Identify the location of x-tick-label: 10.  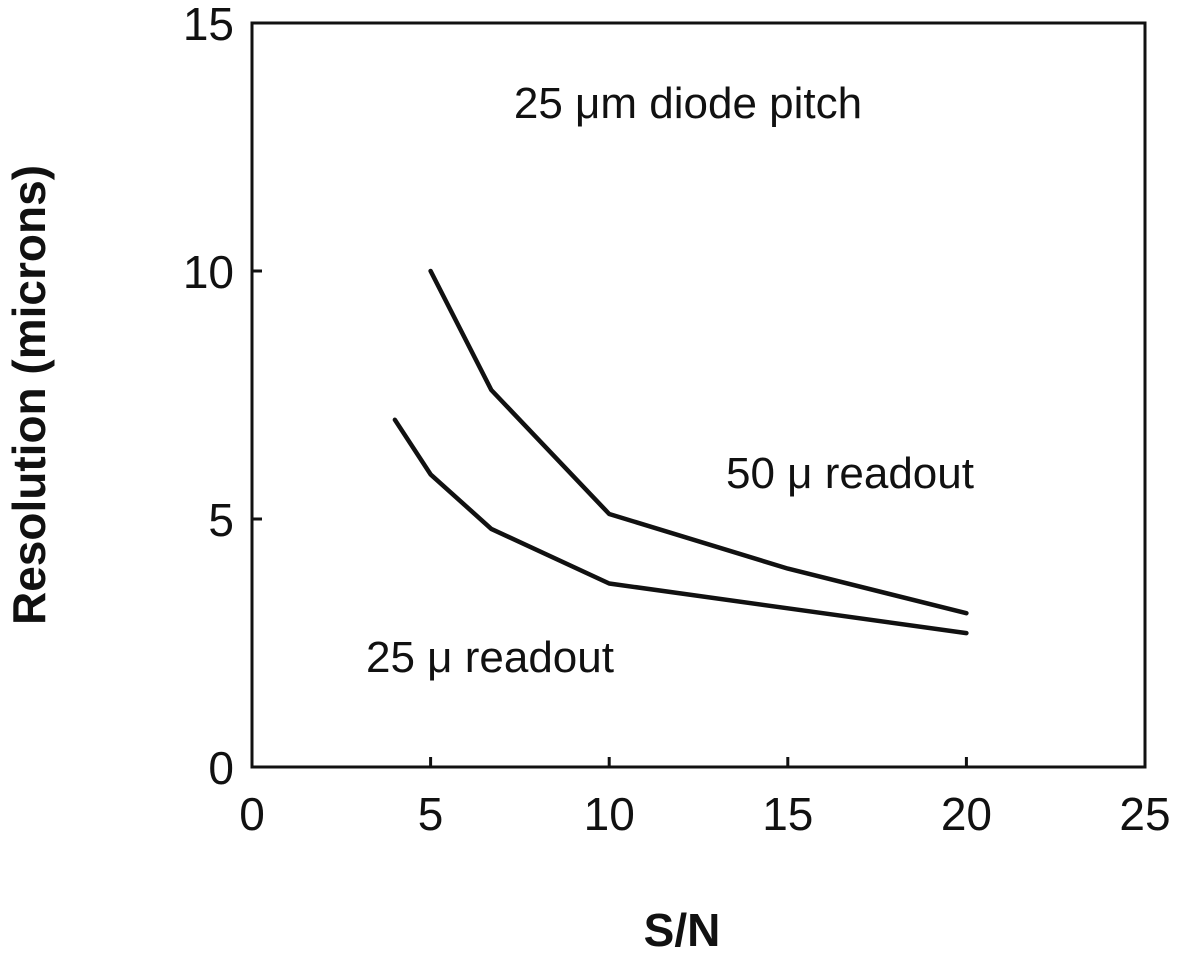
(609, 814).